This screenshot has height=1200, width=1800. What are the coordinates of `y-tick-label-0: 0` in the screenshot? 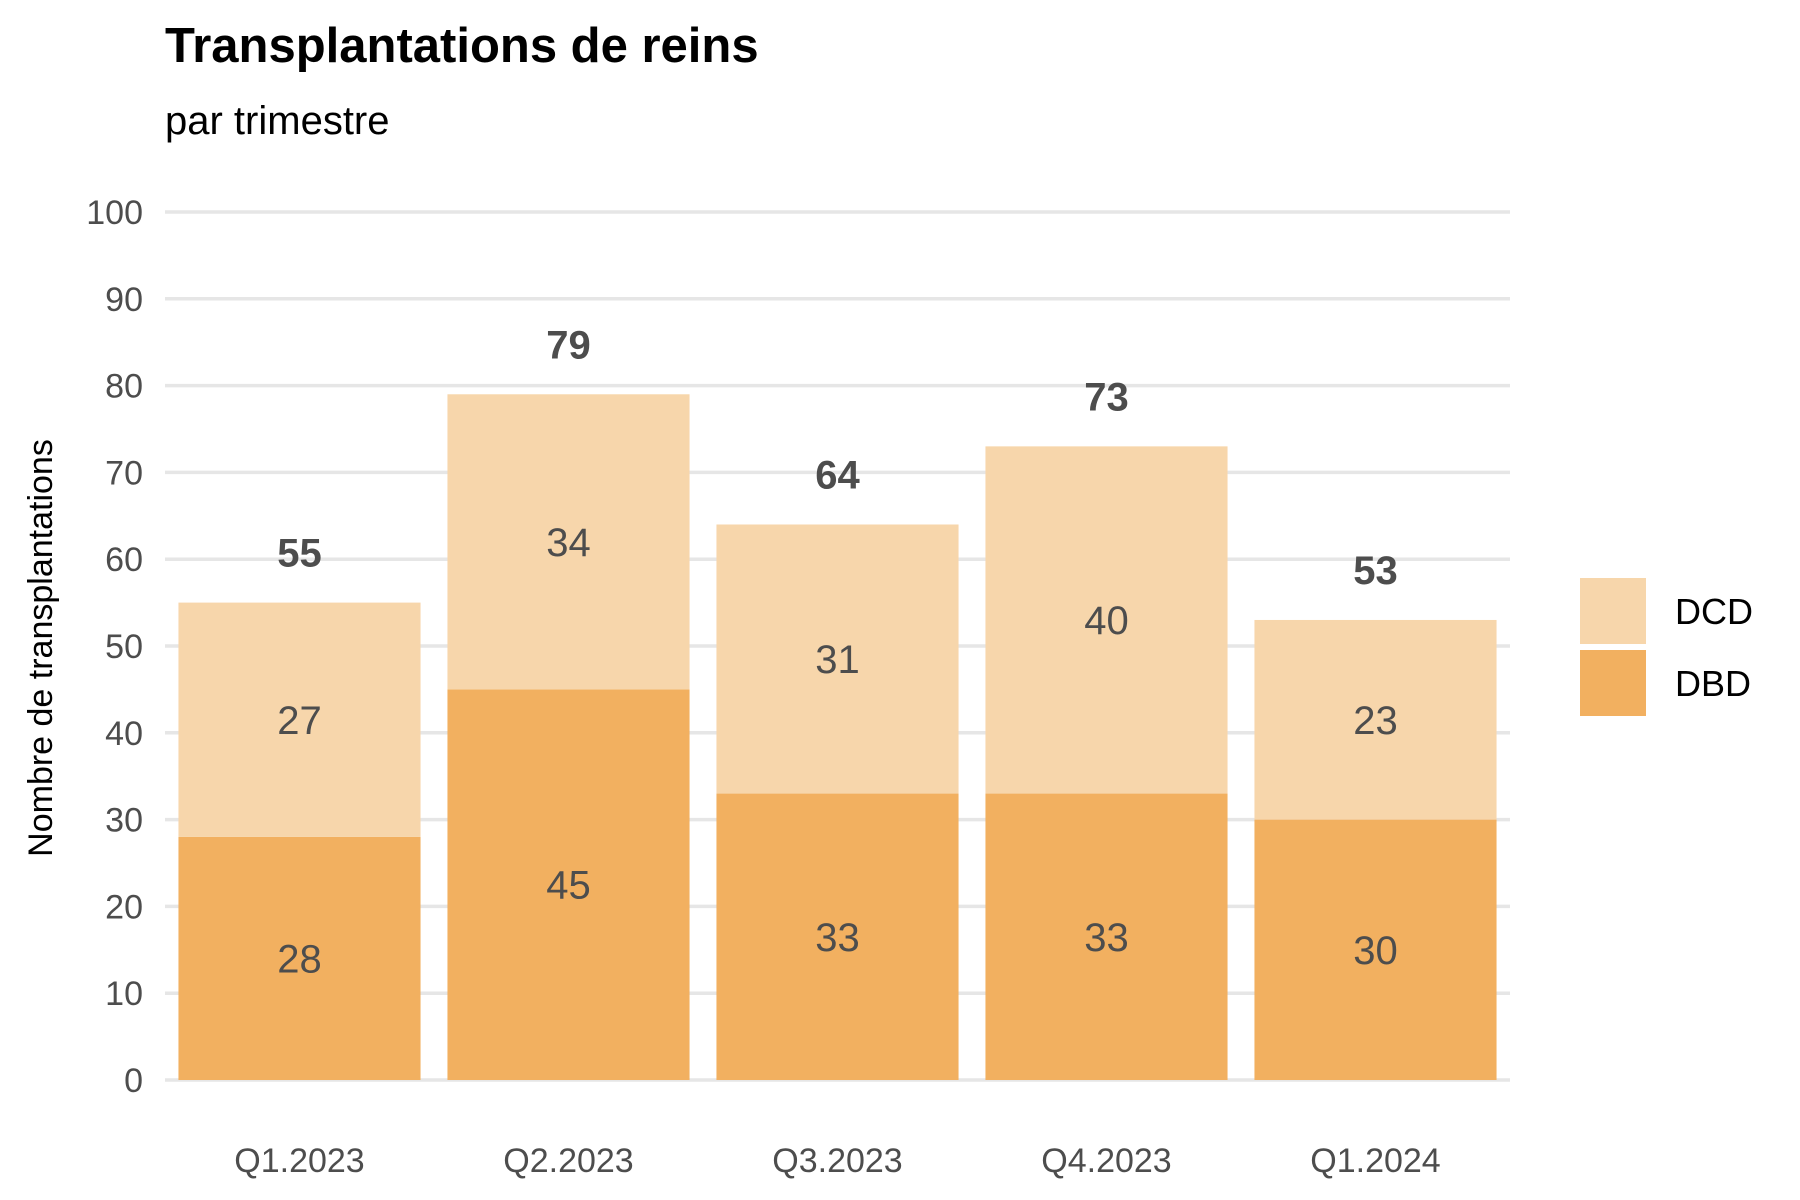 It's located at (133, 1081).